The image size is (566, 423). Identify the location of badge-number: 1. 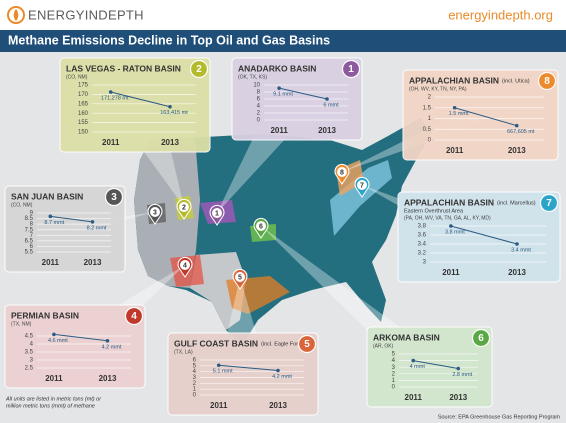
(351, 69).